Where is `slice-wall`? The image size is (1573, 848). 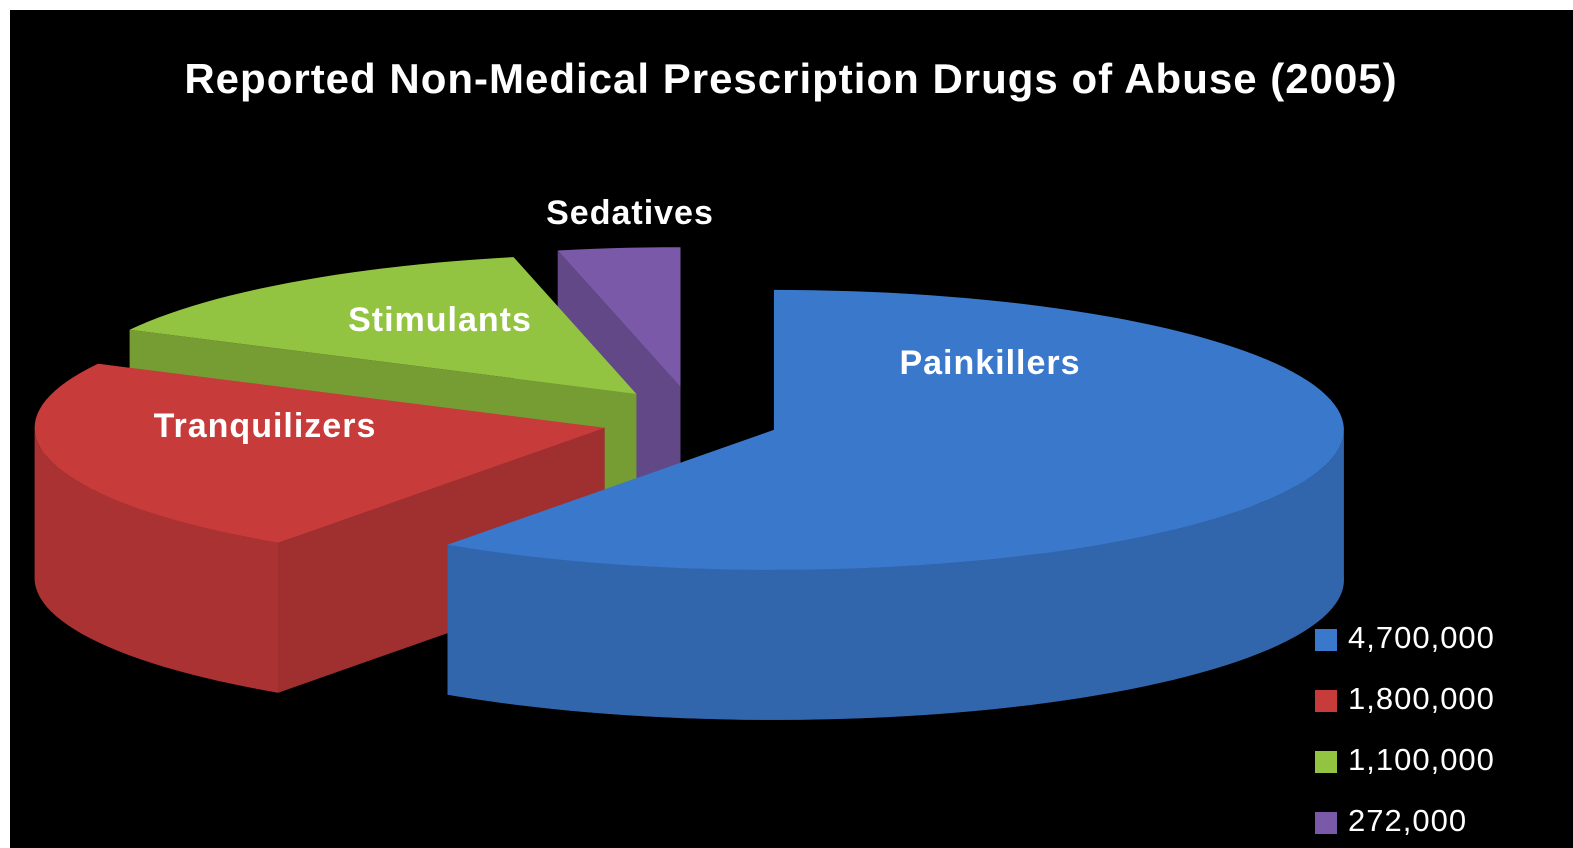
slice-wall is located at coordinates (156, 560).